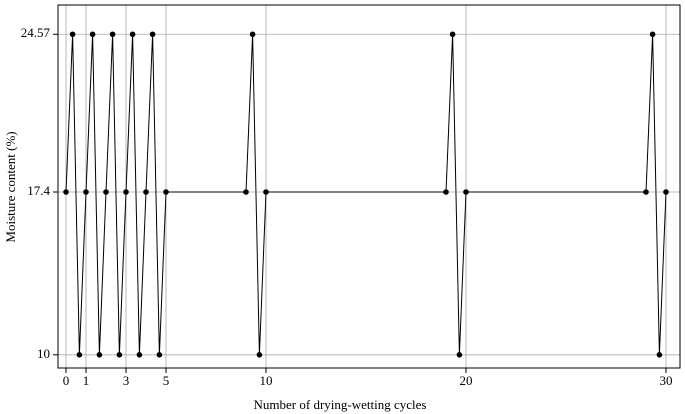 Image resolution: width=685 pixels, height=414 pixels. Describe the element at coordinates (340, 404) in the screenshot. I see `x-axis-label: Number of drying-wetting cycles` at that location.